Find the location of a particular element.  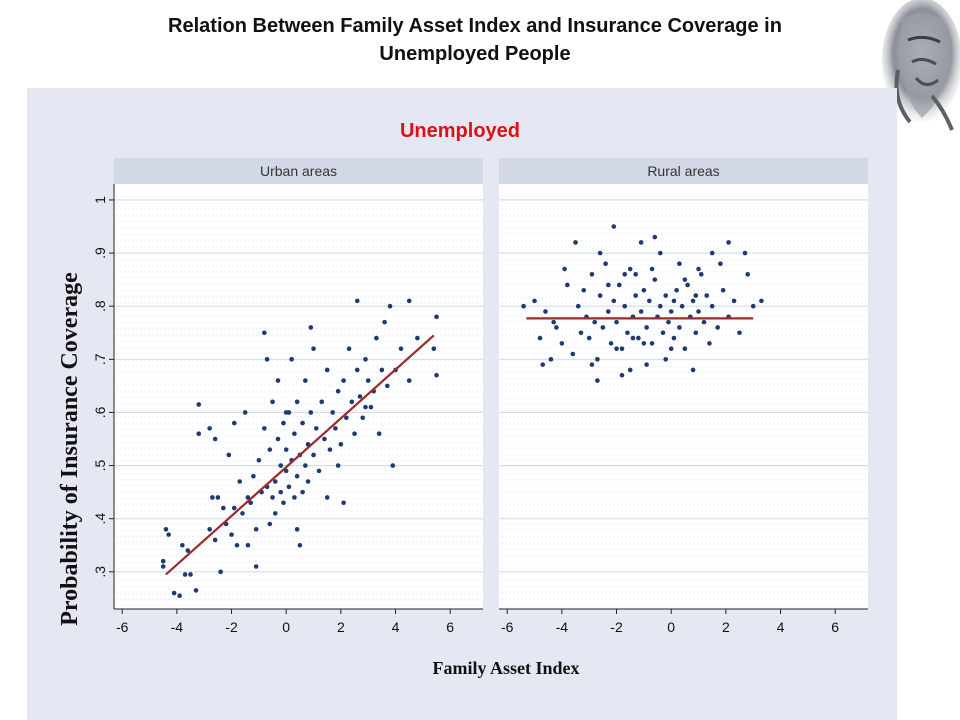

x-tick-label: -4 is located at coordinates (177, 627).